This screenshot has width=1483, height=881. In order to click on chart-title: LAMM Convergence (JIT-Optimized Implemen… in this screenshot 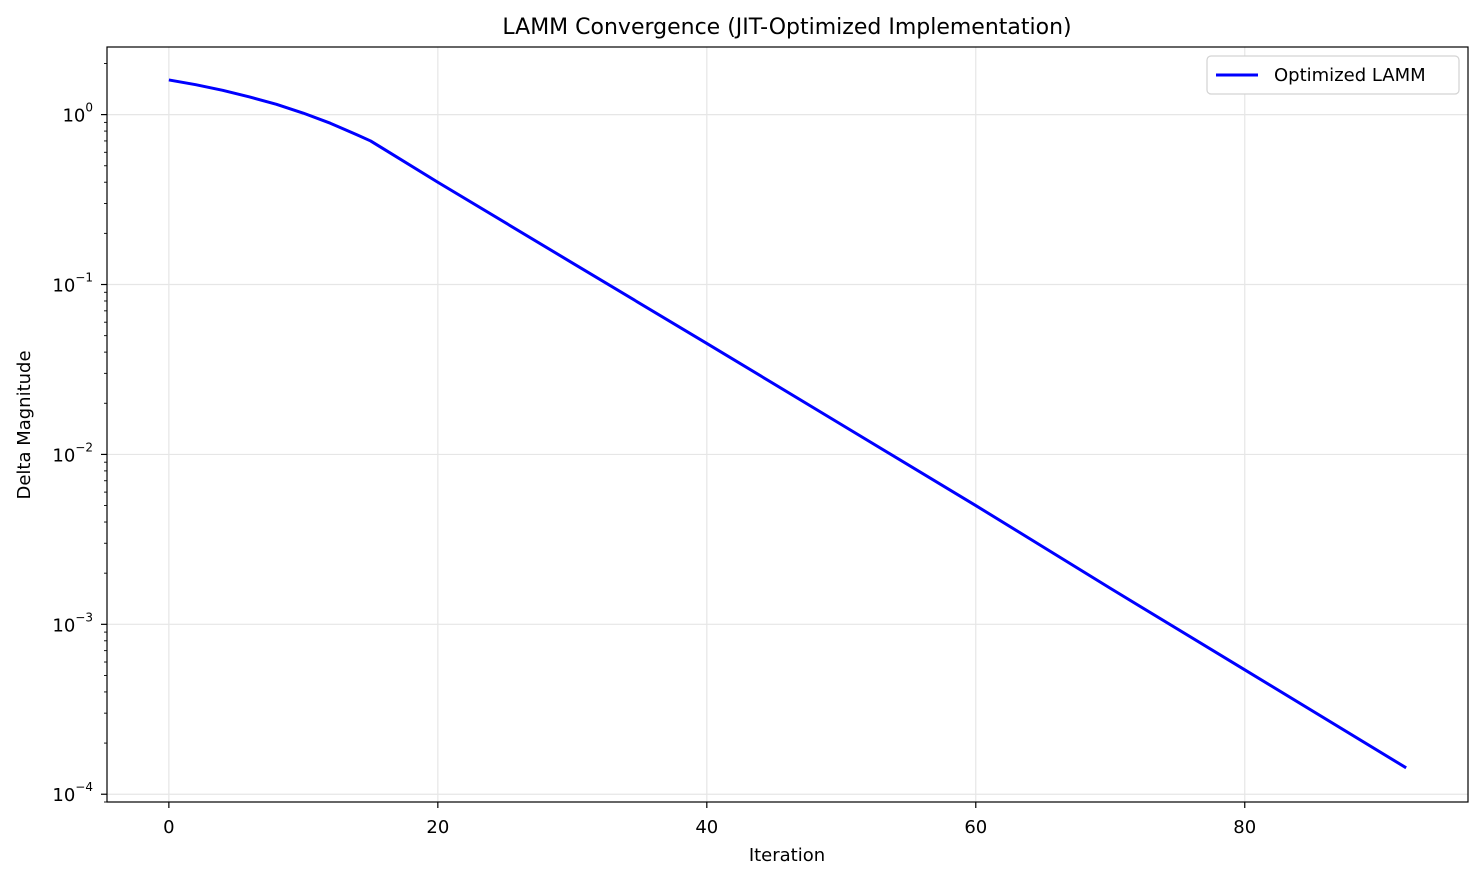, I will do `click(786, 27)`.